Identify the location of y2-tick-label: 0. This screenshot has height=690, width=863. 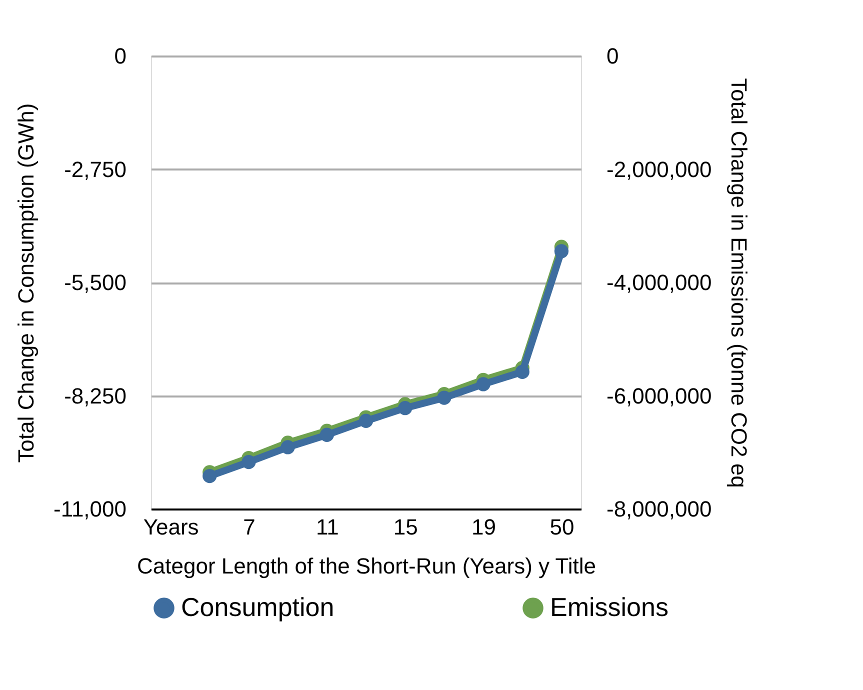
(612, 56).